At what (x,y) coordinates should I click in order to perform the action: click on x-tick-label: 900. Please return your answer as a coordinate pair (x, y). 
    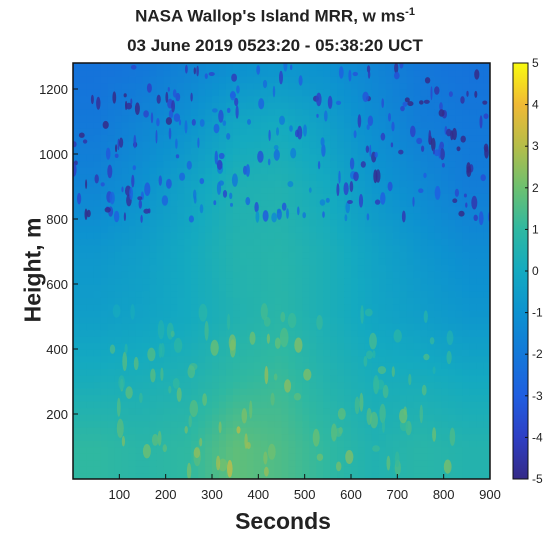
    Looking at the image, I should click on (490, 494).